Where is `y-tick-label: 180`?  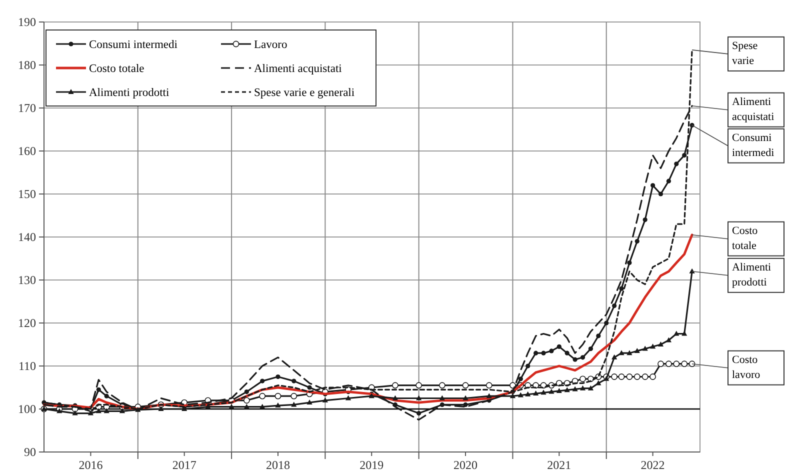
y-tick-label: 180 is located at coordinates (27, 65).